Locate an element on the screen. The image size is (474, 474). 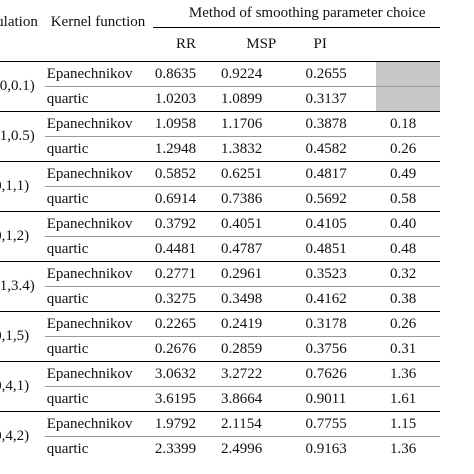
msp-cell: 0.4051 is located at coordinates (261, 224).